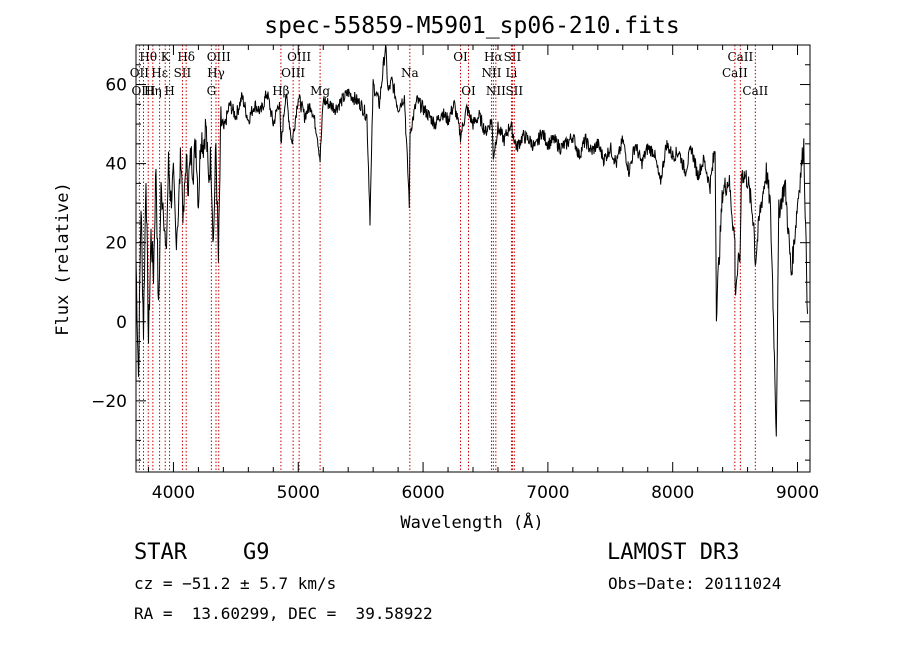 The width and height of the screenshot is (900, 649). I want to click on emission-line-label: Li, so click(512, 73).